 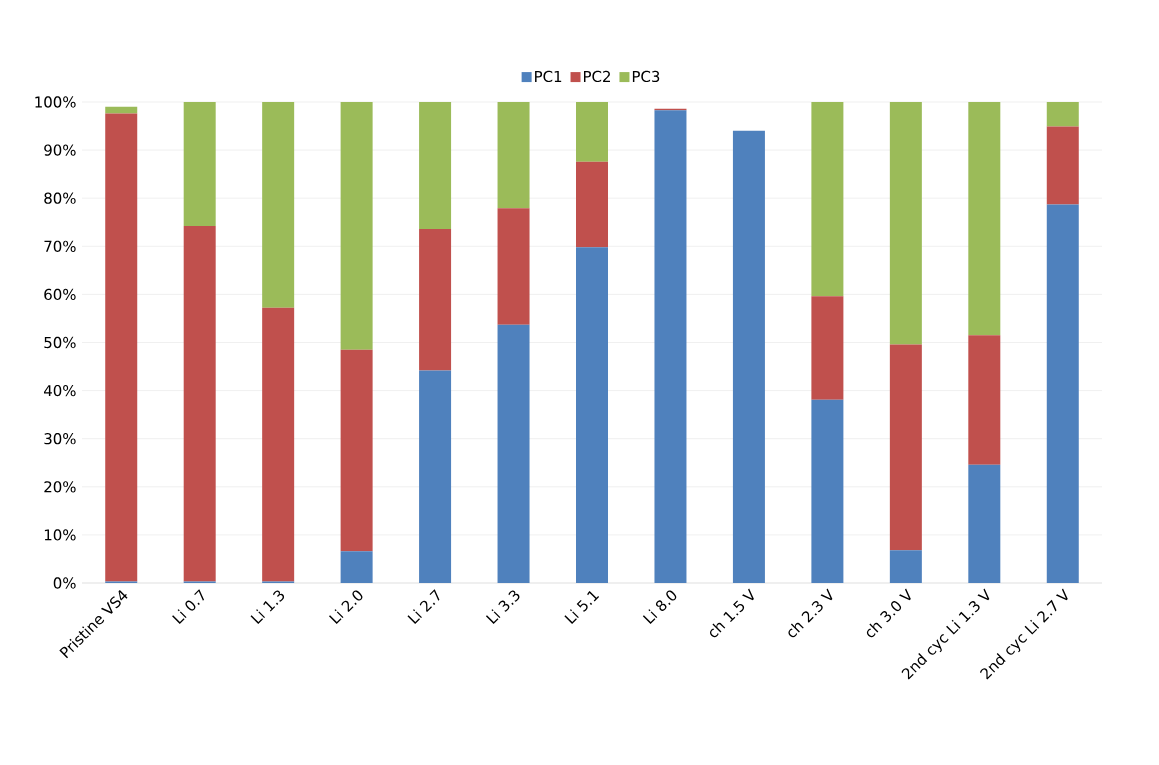 What do you see at coordinates (188, 606) in the screenshot?
I see `x-tick-label: Li 0.7` at bounding box center [188, 606].